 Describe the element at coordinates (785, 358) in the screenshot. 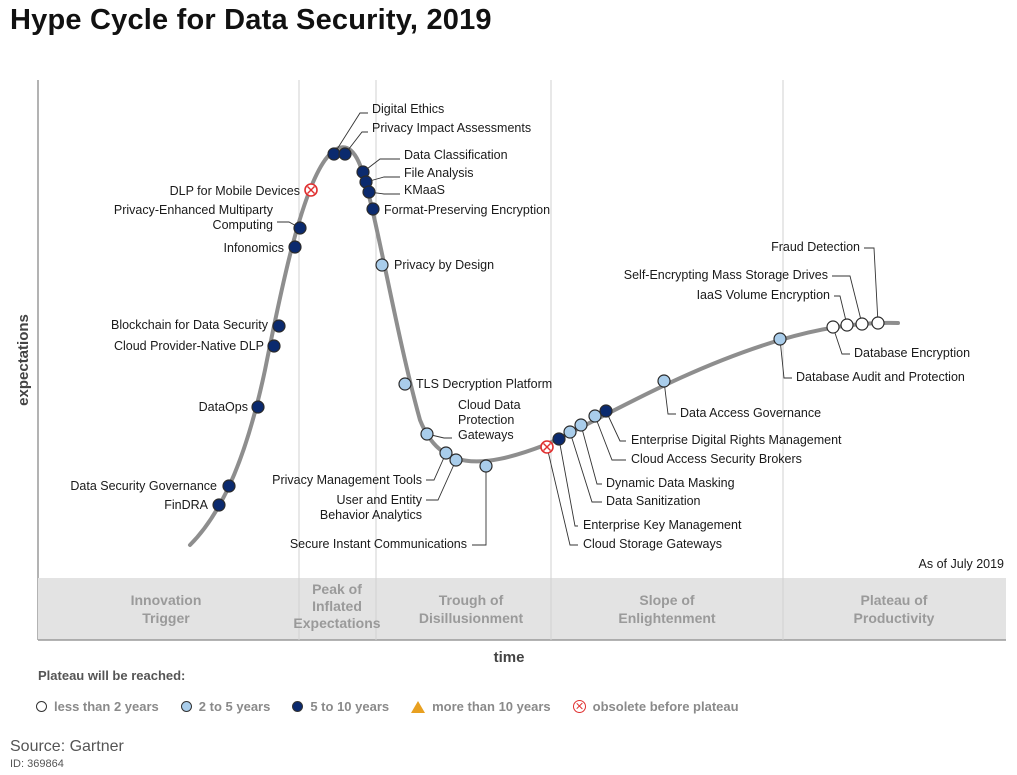

I see `leader-line-database-audit-and-protection` at that location.